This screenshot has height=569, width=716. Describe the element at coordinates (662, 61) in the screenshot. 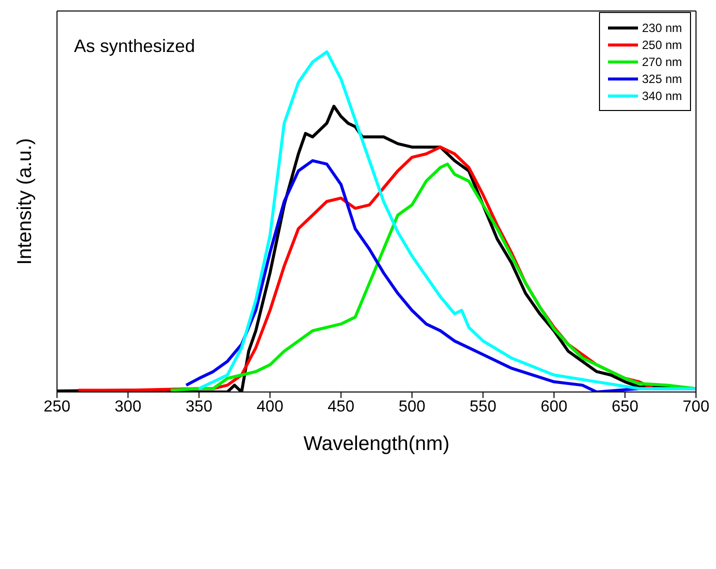

I see `legend-label: 270 nm` at that location.